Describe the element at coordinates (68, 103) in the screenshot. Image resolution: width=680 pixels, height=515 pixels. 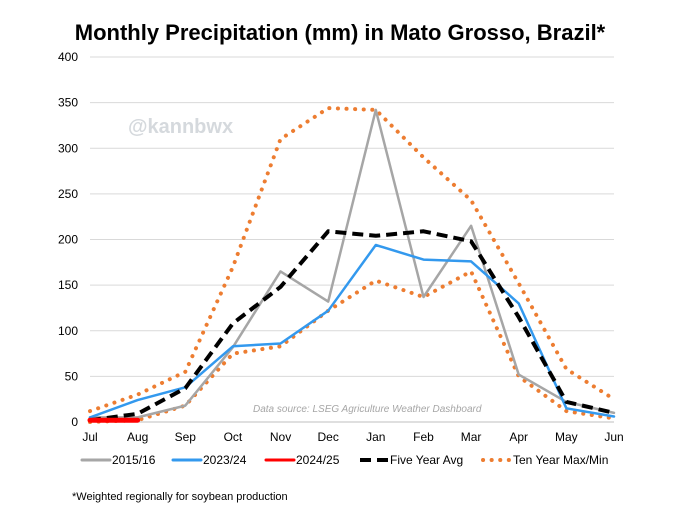
I see `y-tick-label: 350` at that location.